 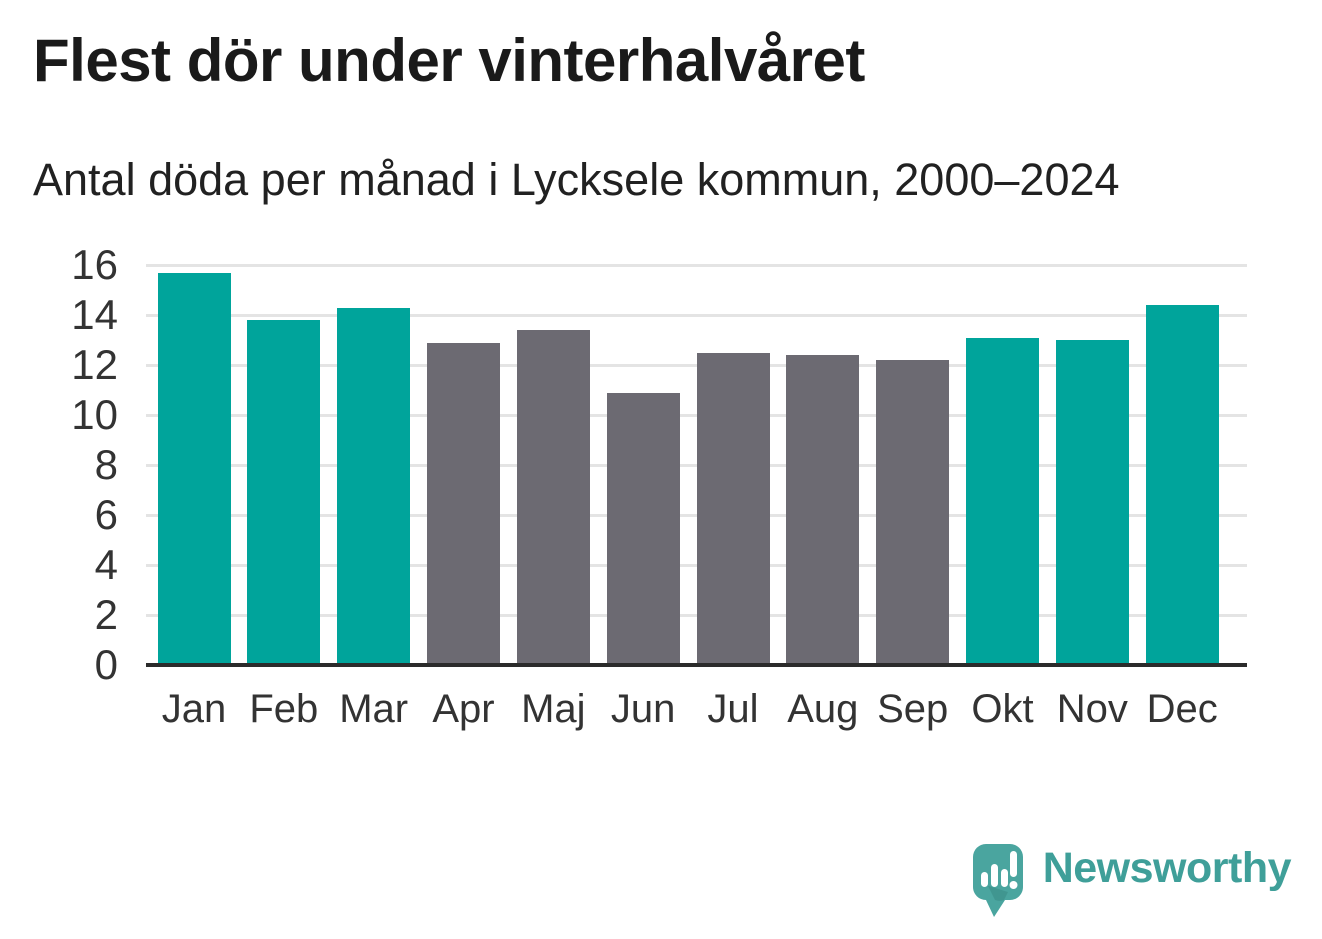 I want to click on bar-sep, so click(x=913, y=512).